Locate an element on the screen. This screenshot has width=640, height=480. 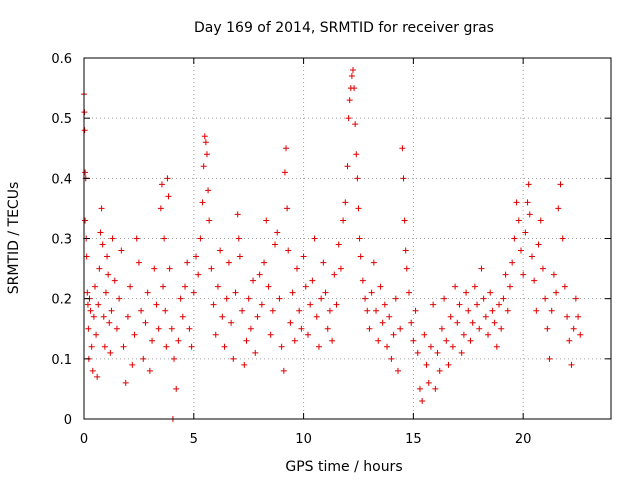
x-axis-label: GPS time / hours is located at coordinates (343, 467).